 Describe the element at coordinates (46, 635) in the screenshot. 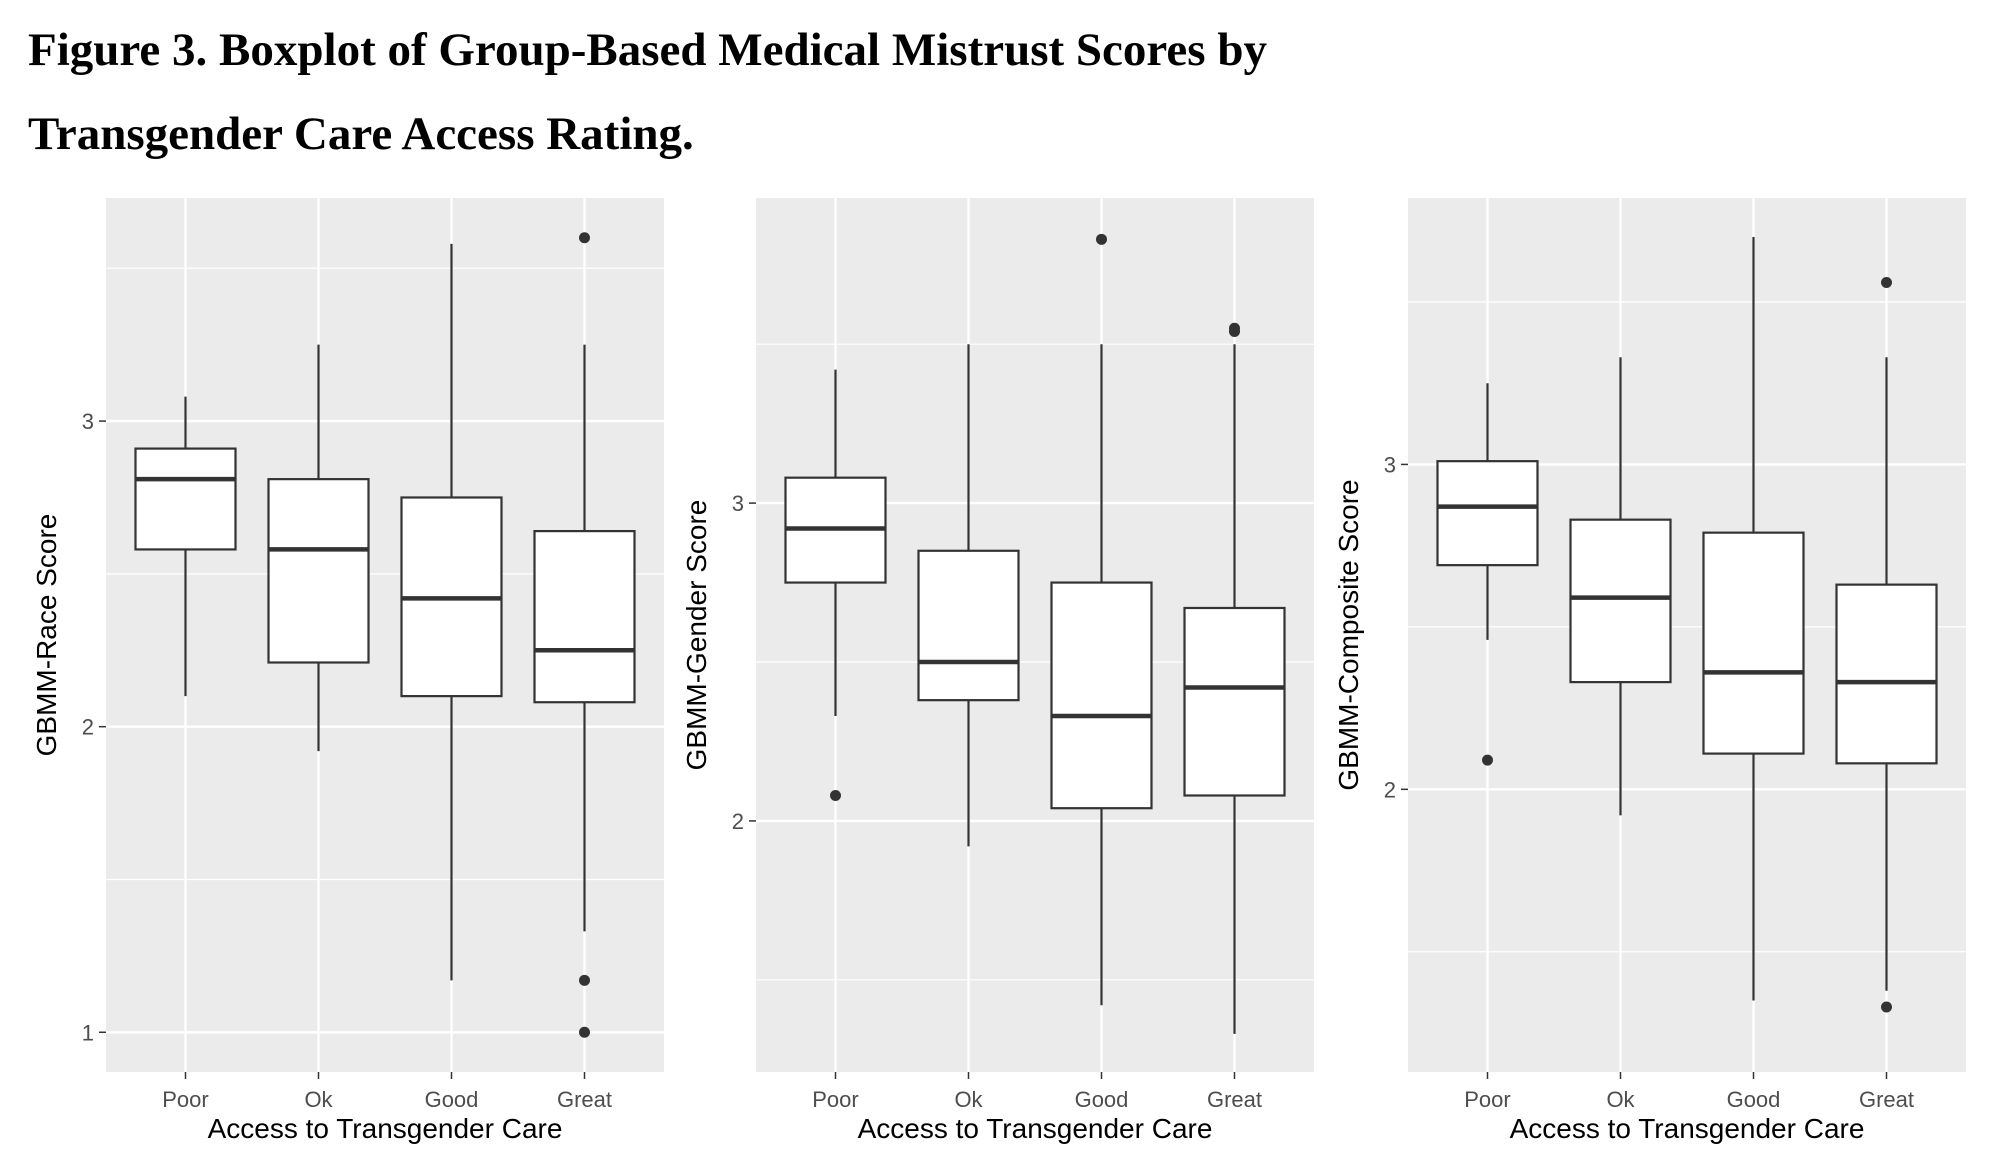

I see `y-axis-title: GBMM-Race Score` at that location.